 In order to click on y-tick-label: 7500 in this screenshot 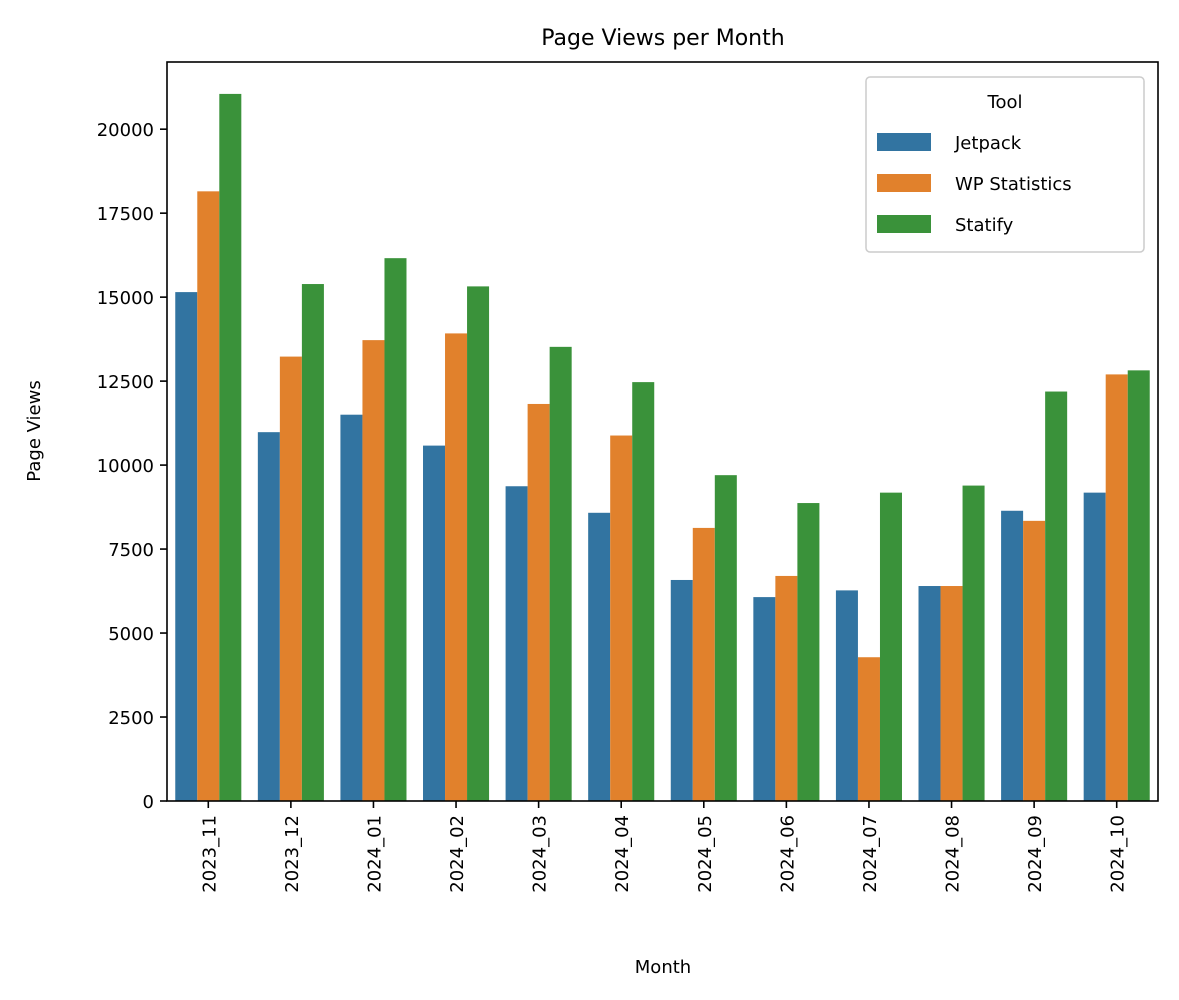, I will do `click(131, 550)`.